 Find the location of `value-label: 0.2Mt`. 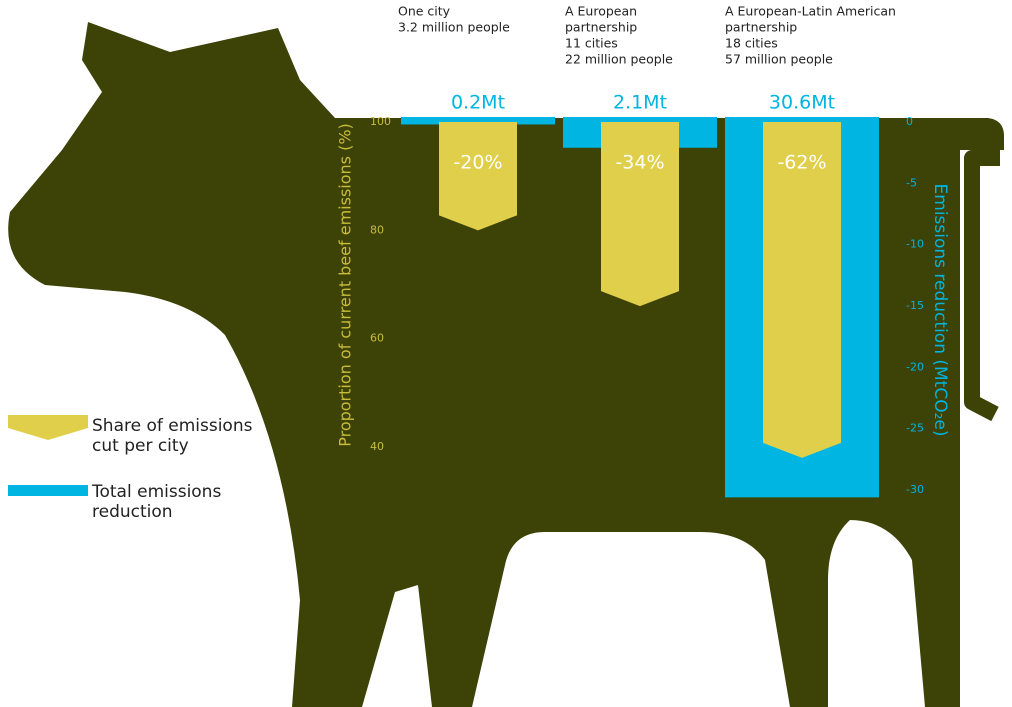

value-label: 0.2Mt is located at coordinates (478, 103).